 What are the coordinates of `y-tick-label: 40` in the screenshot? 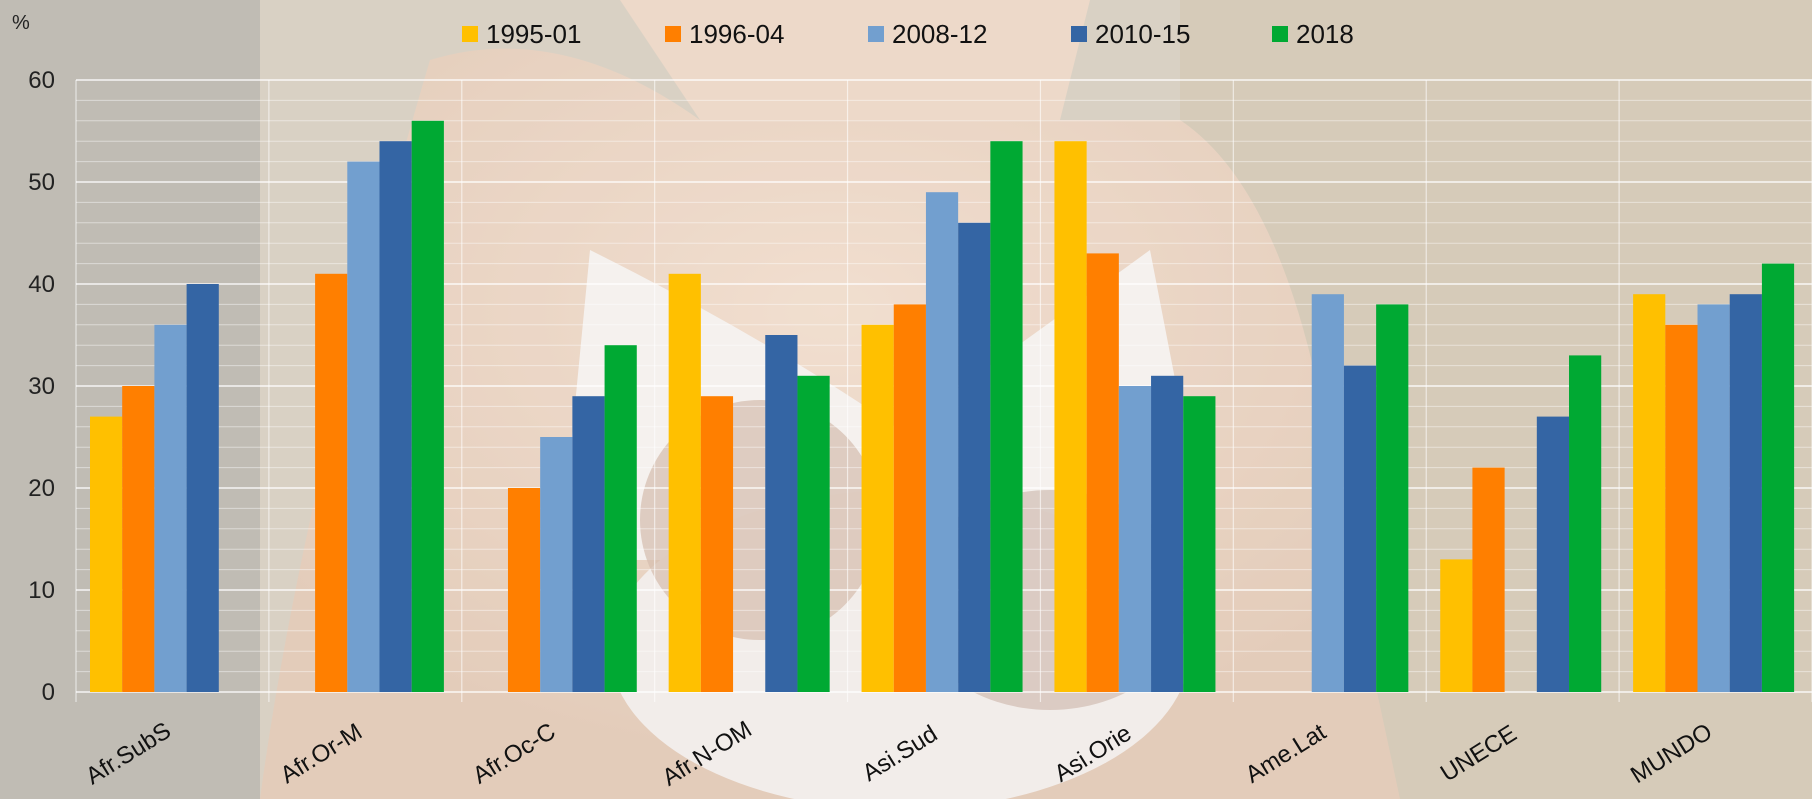 It's located at (41, 284).